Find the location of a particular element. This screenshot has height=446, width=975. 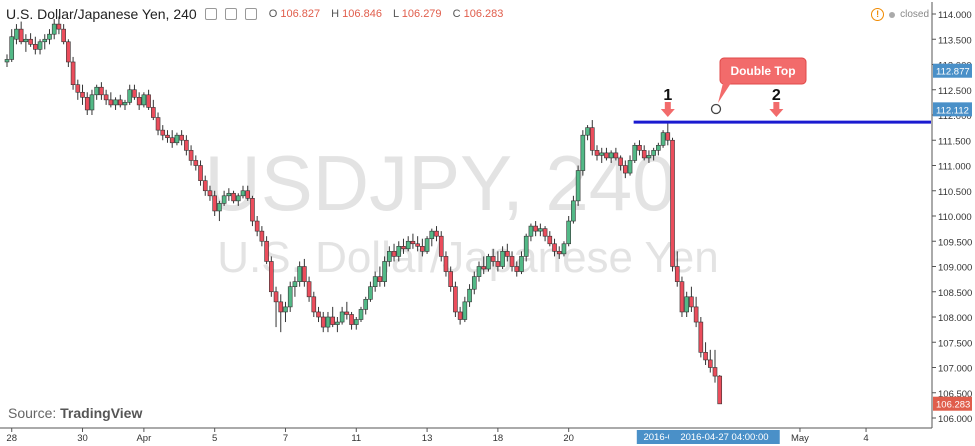

close-icon is located at coordinates (250, 14).